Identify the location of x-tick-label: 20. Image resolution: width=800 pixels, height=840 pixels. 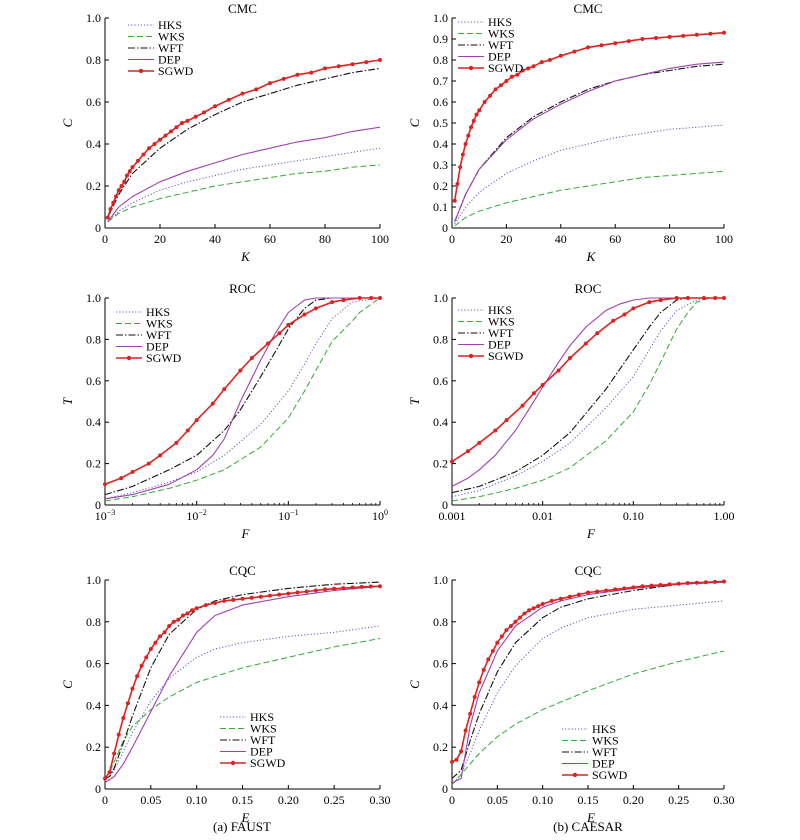
(506, 239).